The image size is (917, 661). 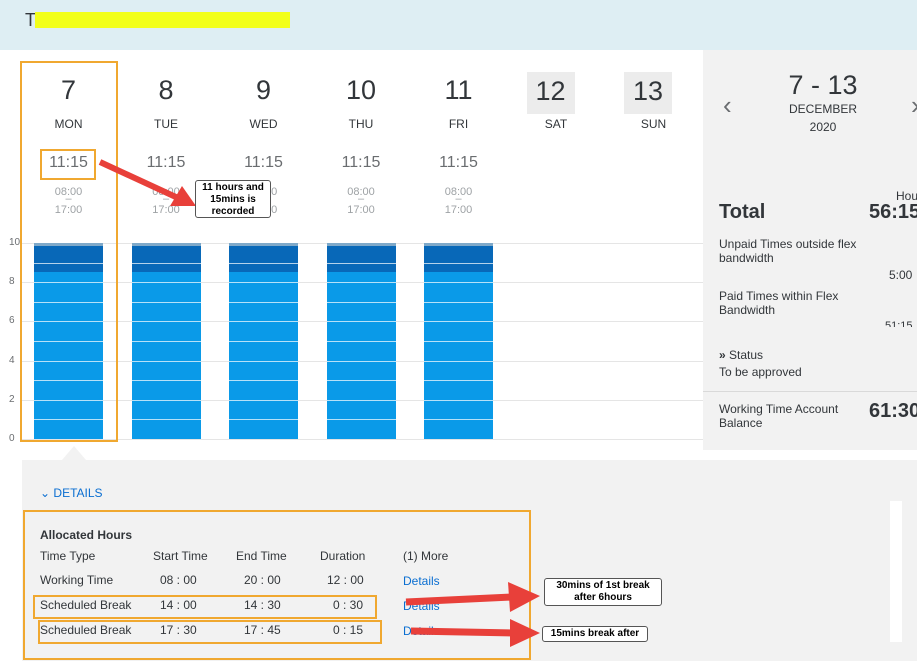 I want to click on row-start-time: 08 : 00, so click(x=178, y=580).